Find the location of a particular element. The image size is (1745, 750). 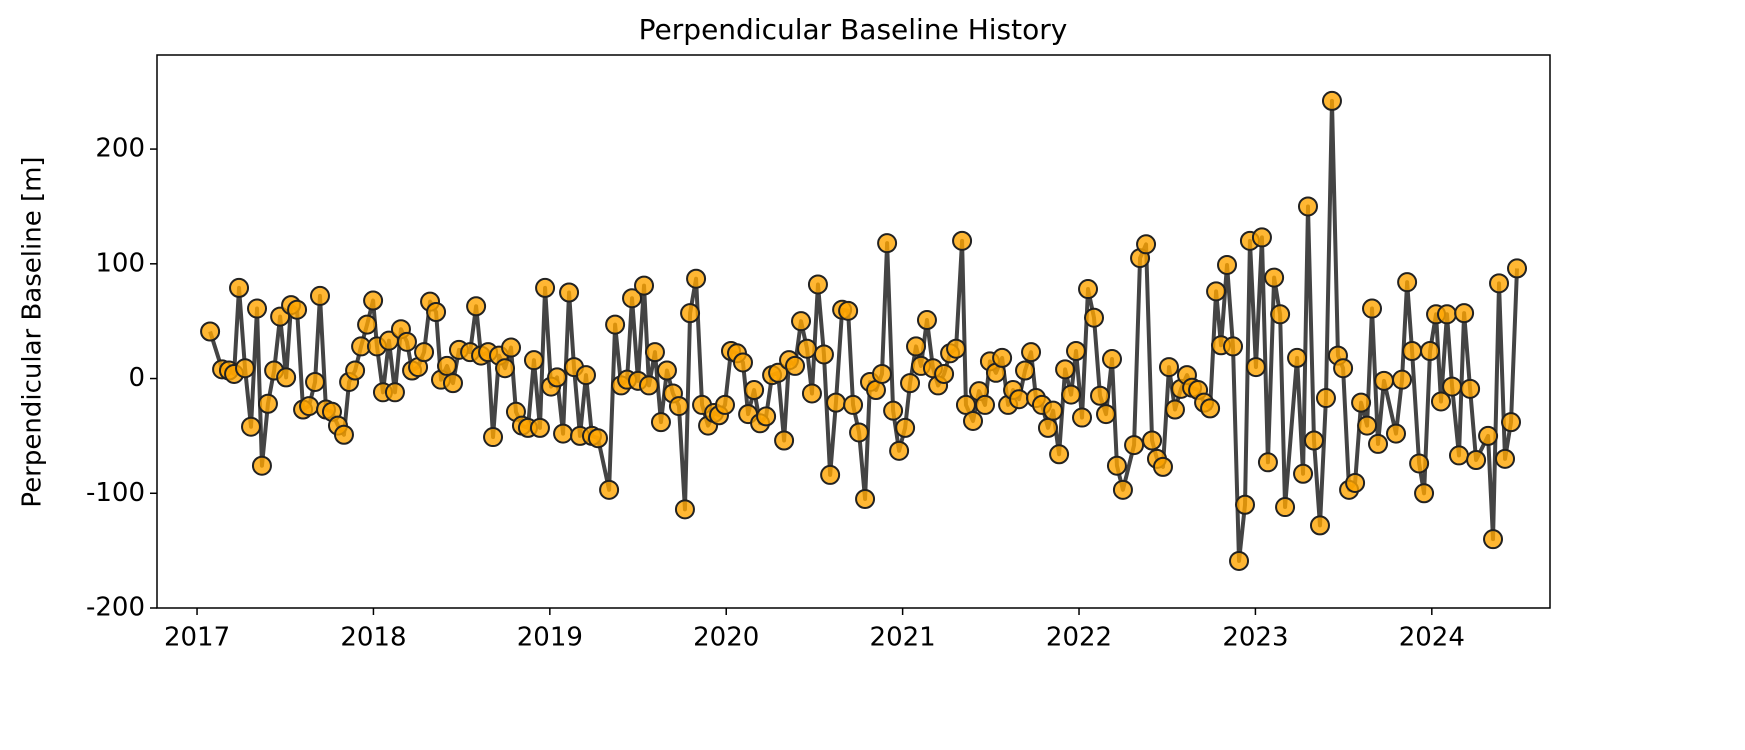

x-tick-label: 2019 is located at coordinates (550, 638).